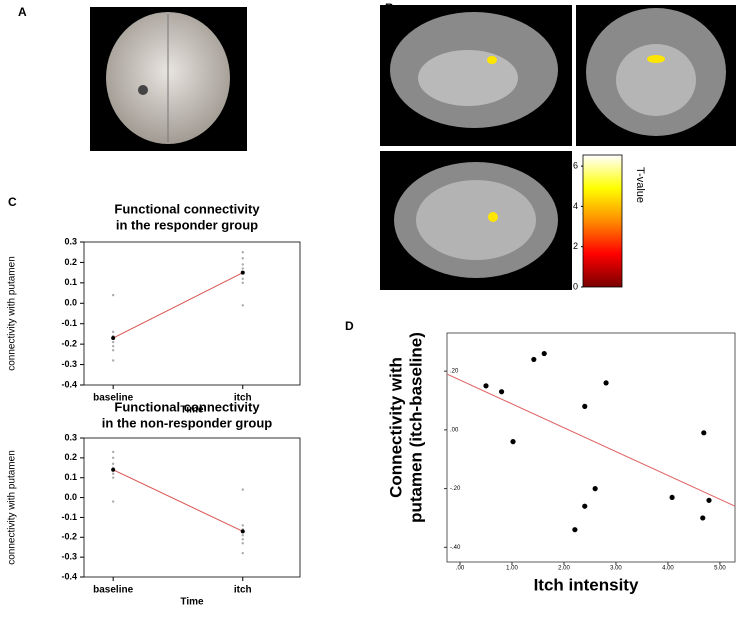 This screenshot has height=636, width=740. What do you see at coordinates (575, 165) in the screenshot?
I see `colorbar-tick-label: 6` at bounding box center [575, 165].